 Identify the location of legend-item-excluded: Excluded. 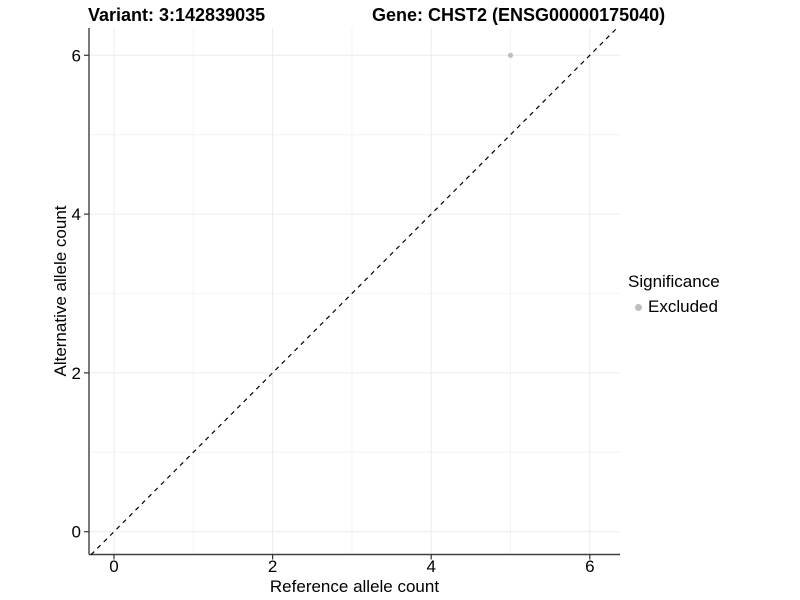
(674, 307).